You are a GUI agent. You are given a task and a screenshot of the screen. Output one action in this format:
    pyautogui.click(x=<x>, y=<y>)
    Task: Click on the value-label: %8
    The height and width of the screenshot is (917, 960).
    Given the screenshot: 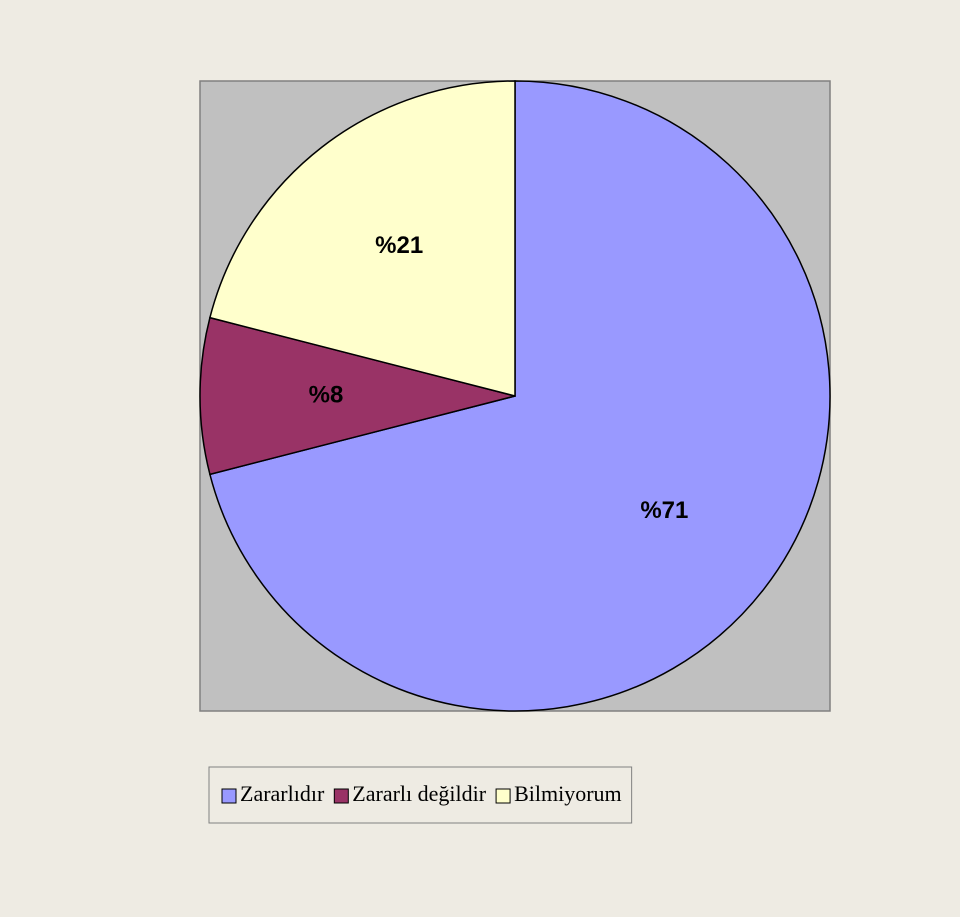 What is the action you would take?
    pyautogui.click(x=326, y=394)
    